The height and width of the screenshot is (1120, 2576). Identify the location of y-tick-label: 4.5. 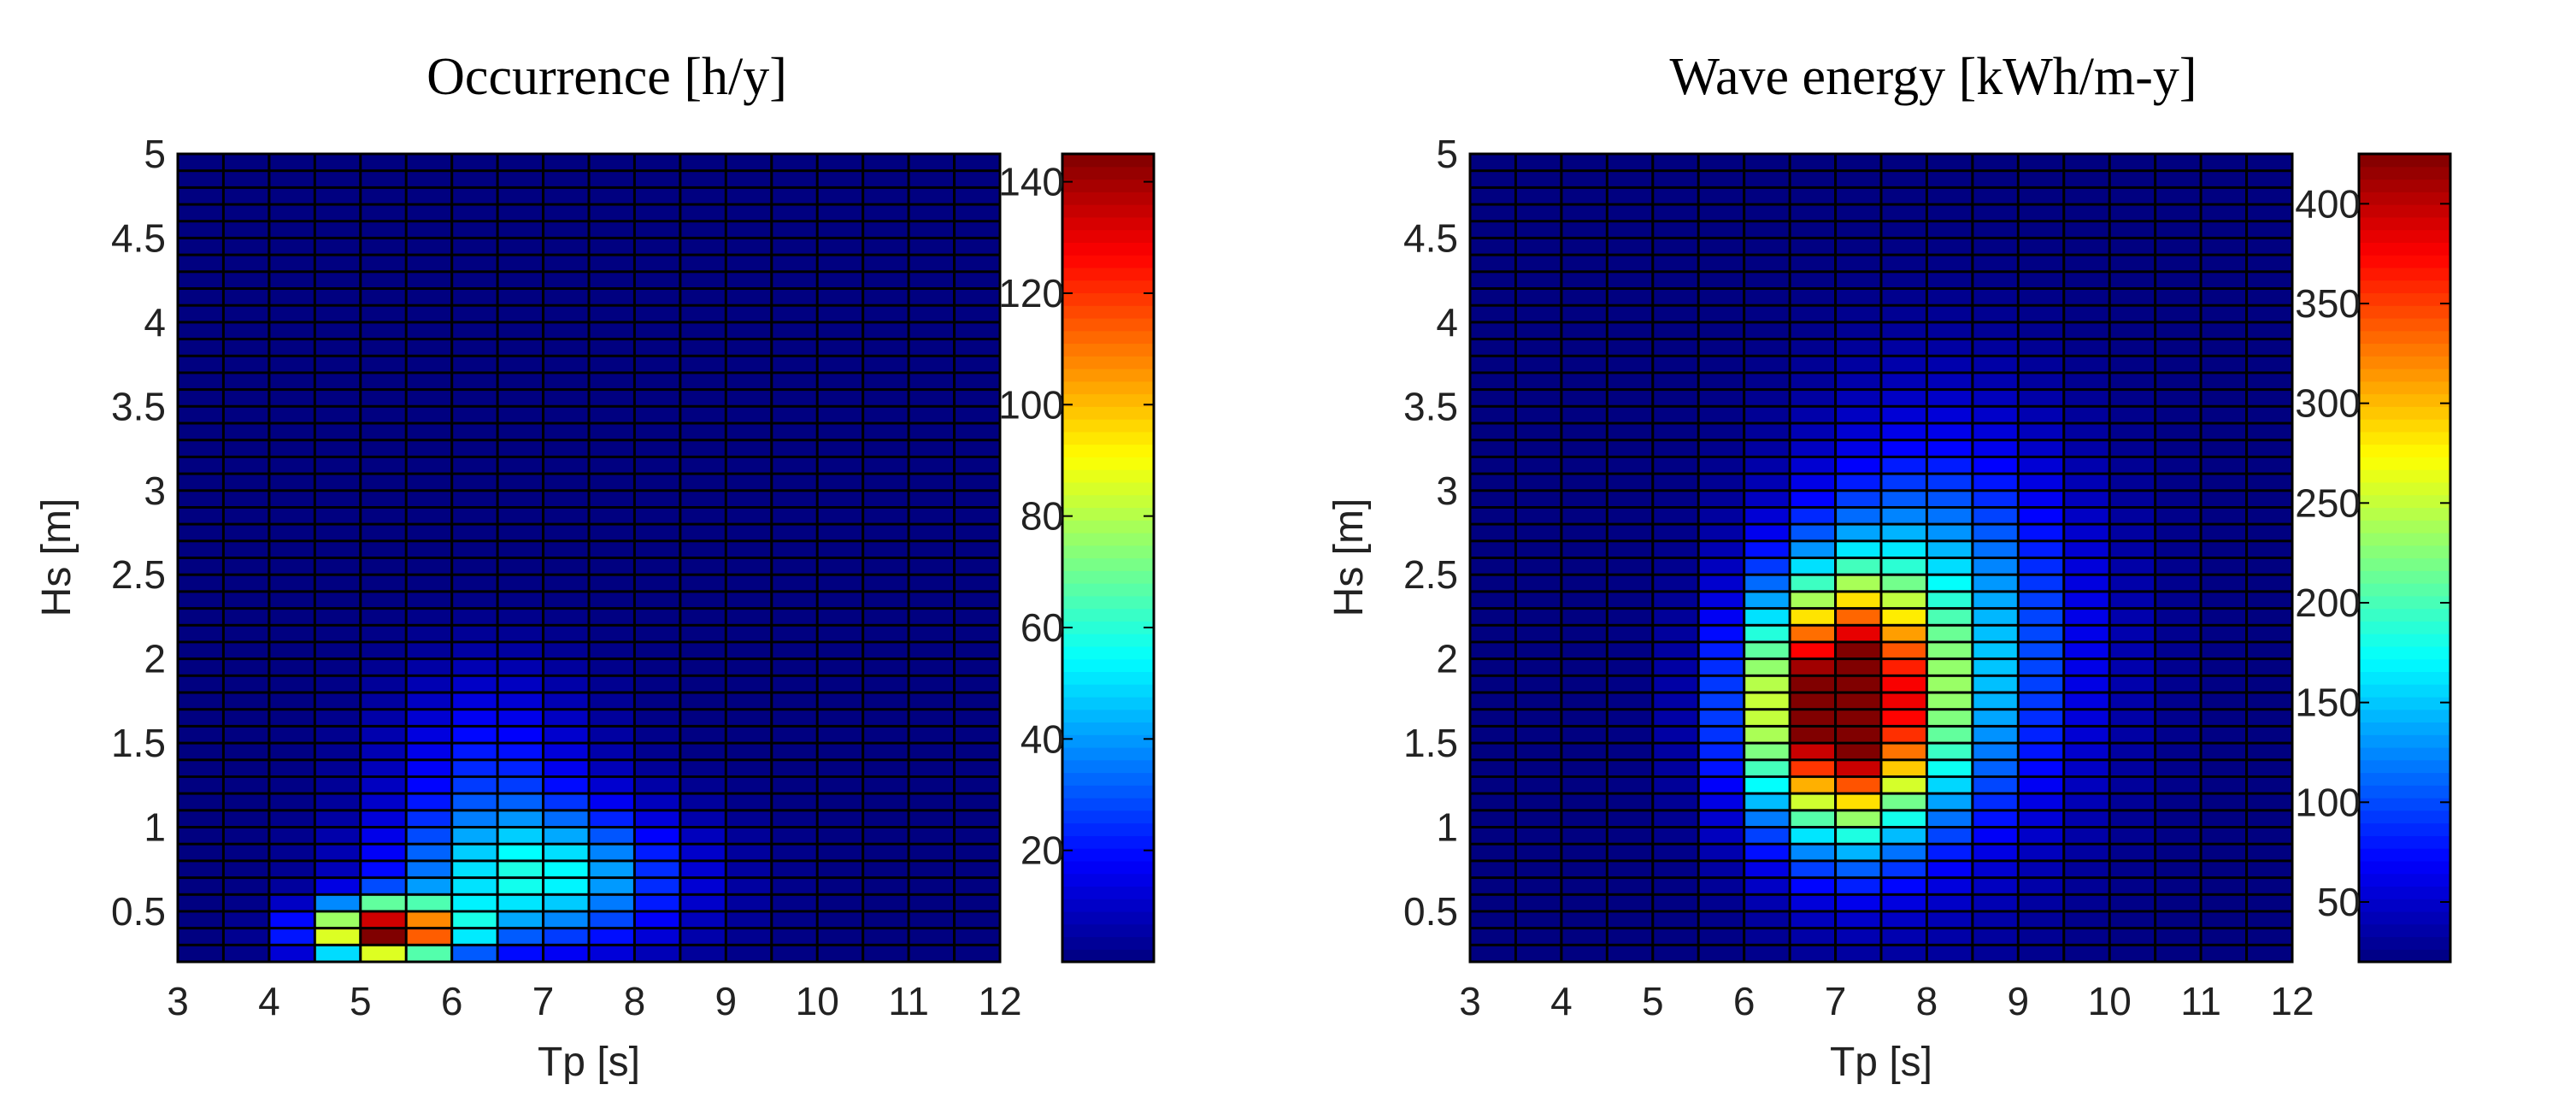
(138, 238).